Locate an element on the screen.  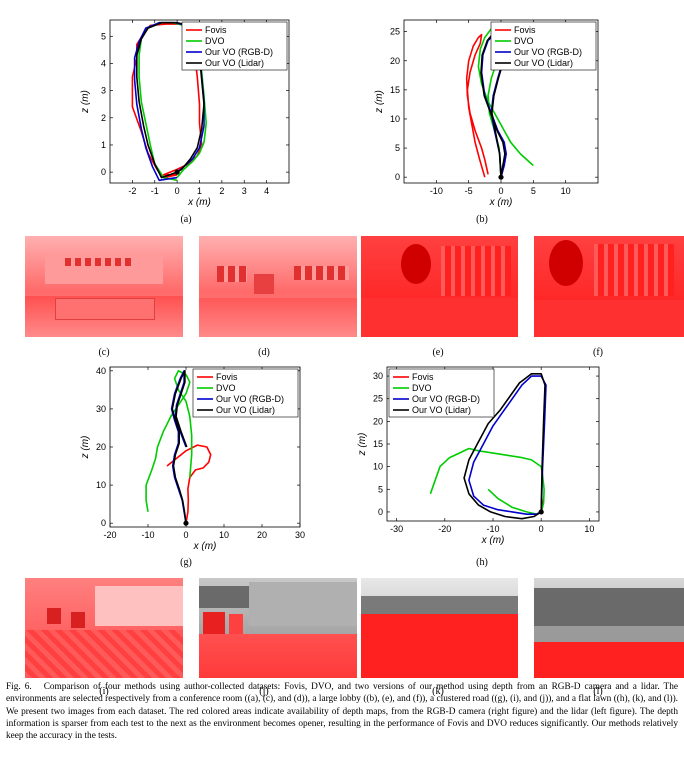
x-tick-label: 5 is located at coordinates (533, 191).